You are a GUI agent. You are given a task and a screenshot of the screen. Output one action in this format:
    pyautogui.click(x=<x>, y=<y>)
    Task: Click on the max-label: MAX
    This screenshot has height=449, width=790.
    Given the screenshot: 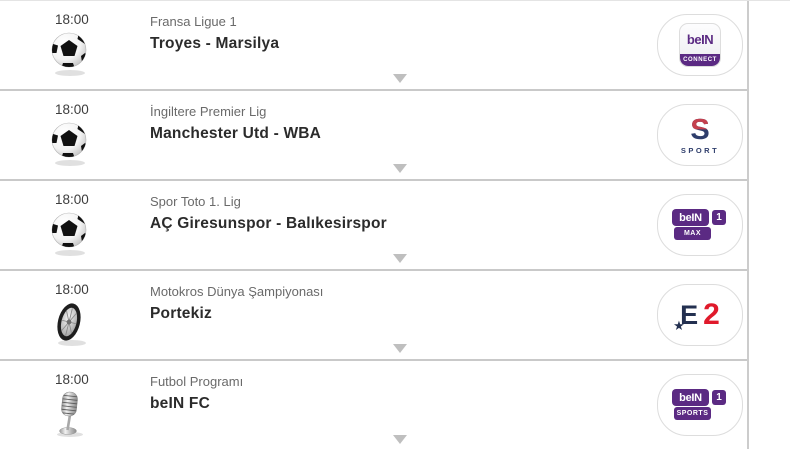 What is the action you would take?
    pyautogui.click(x=692, y=233)
    